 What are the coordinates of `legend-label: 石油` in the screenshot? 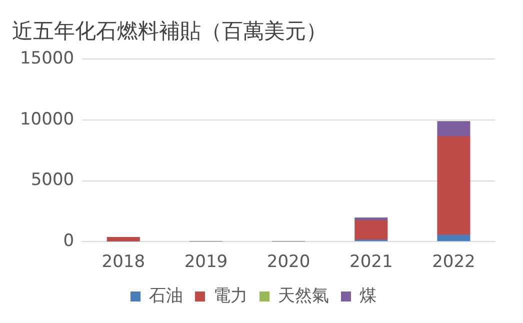 It's located at (166, 296).